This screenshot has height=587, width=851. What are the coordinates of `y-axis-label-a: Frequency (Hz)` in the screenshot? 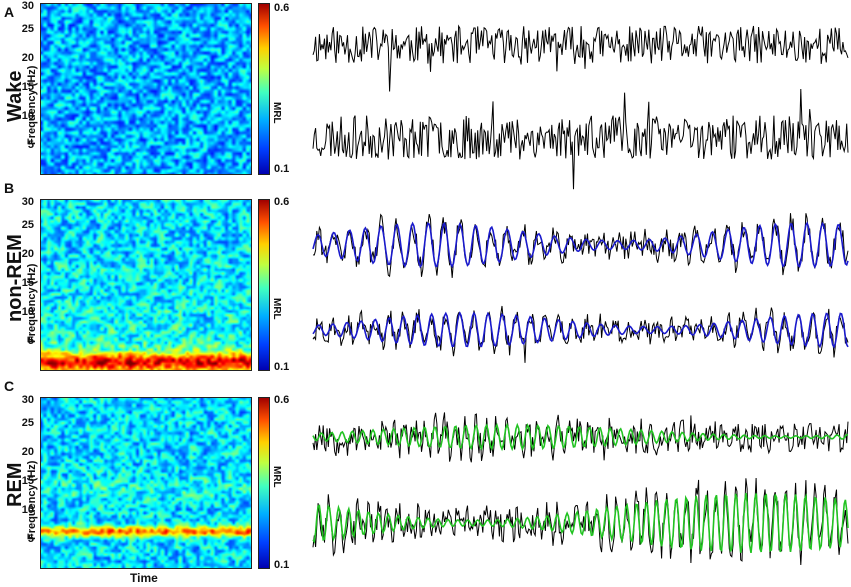 It's located at (32, 105).